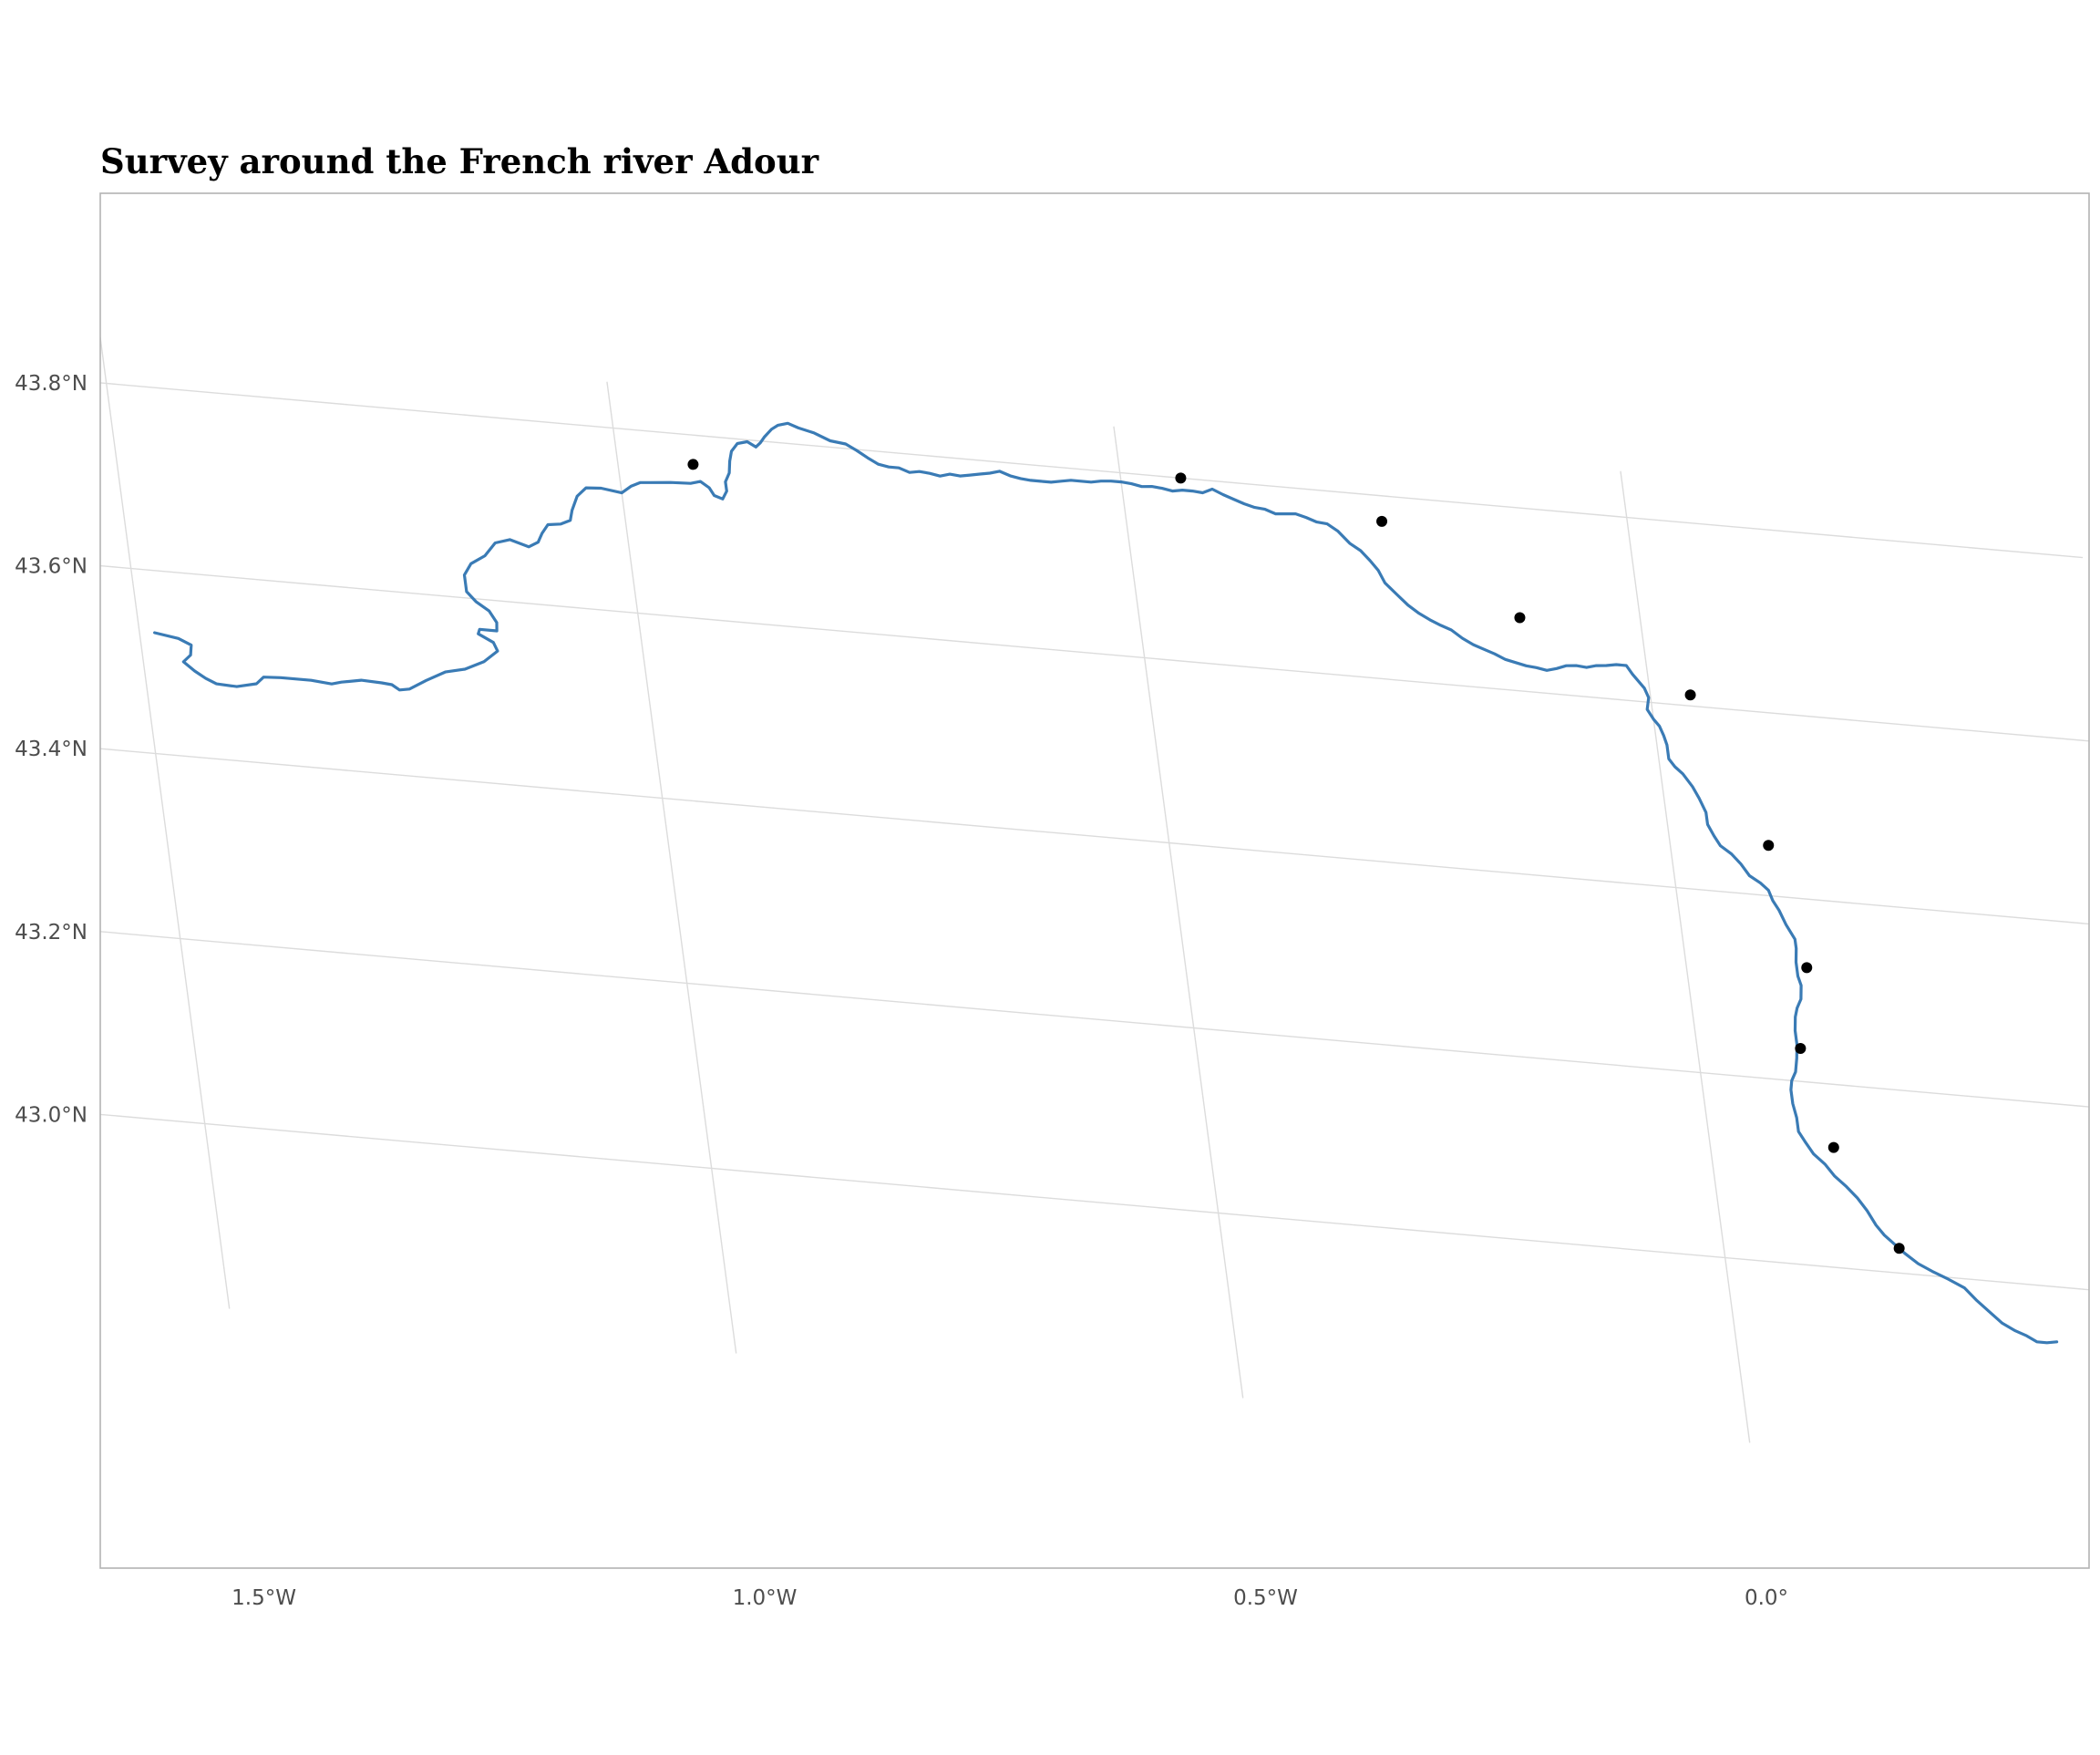  What do you see at coordinates (52, 1115) in the screenshot?
I see `latitude-tick-label: 43.0°N` at bounding box center [52, 1115].